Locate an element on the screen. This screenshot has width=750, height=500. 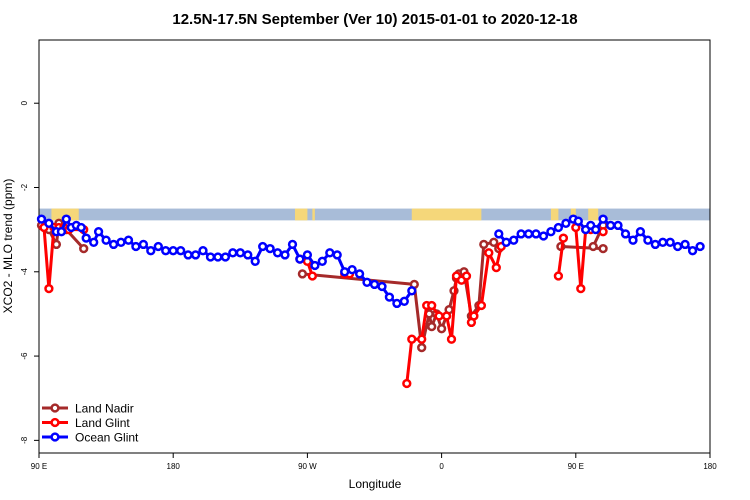
y-axis: 0 -2 -4 -6 -8 is located at coordinates (29, 272).